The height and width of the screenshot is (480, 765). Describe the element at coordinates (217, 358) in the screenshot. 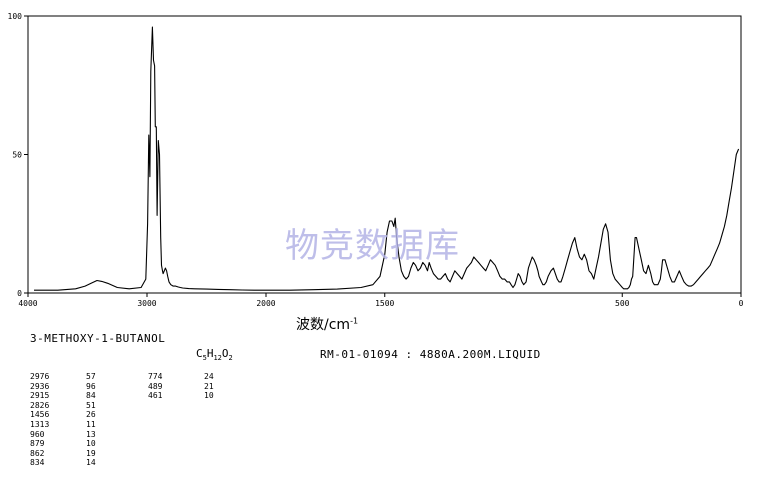

I see `formula-h-count: 12` at that location.